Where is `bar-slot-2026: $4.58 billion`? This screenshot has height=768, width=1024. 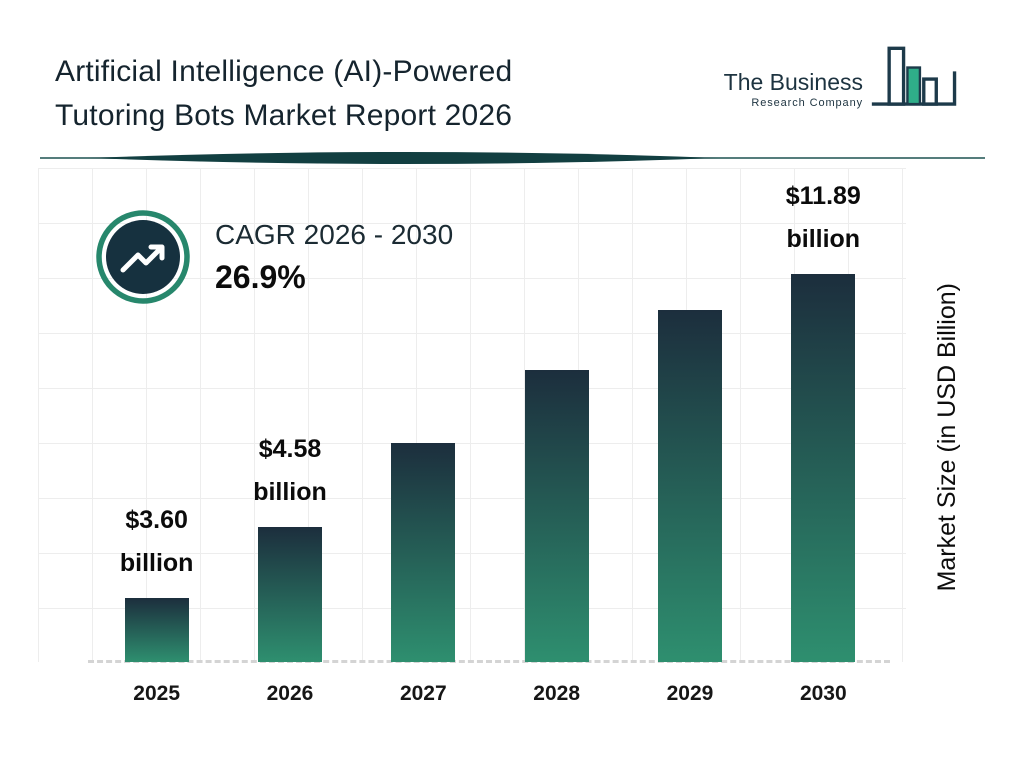
bar-slot-2026: $4.58 billion is located at coordinates (289, 418).